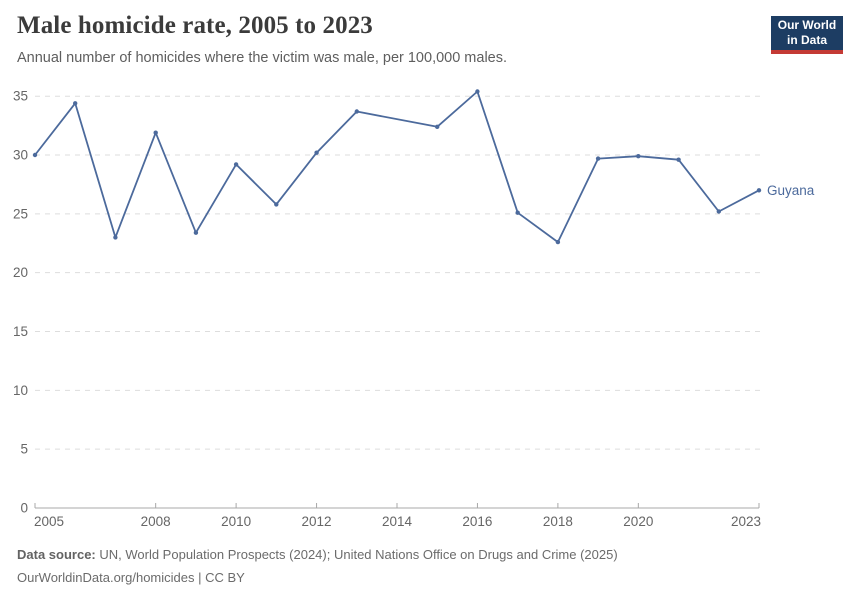  I want to click on series-end-label-guyana: Guyana, so click(791, 190).